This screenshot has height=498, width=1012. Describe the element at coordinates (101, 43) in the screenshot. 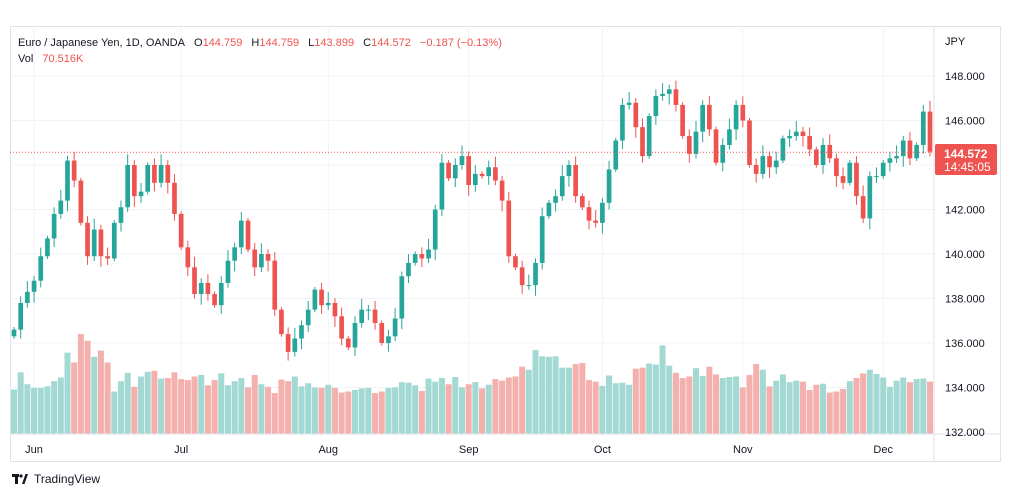

I see `symbol-title: Euro / Japanese Yen, 1D, OANDA` at that location.